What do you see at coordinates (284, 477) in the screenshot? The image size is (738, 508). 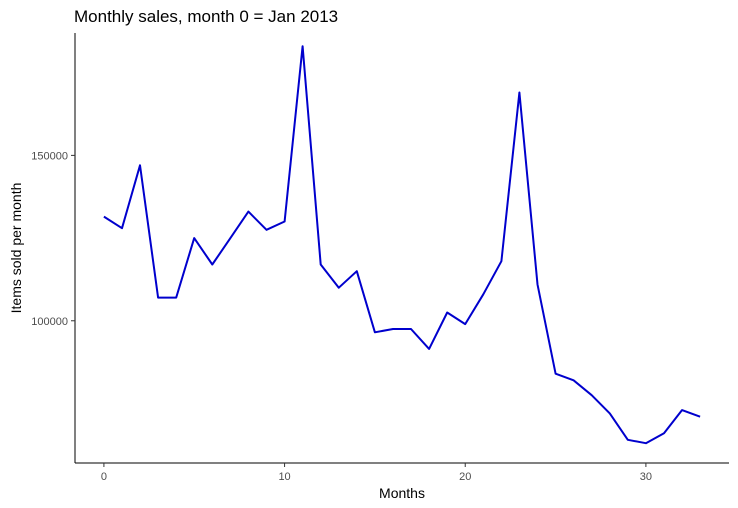 I see `x-tick-label: 10` at bounding box center [284, 477].